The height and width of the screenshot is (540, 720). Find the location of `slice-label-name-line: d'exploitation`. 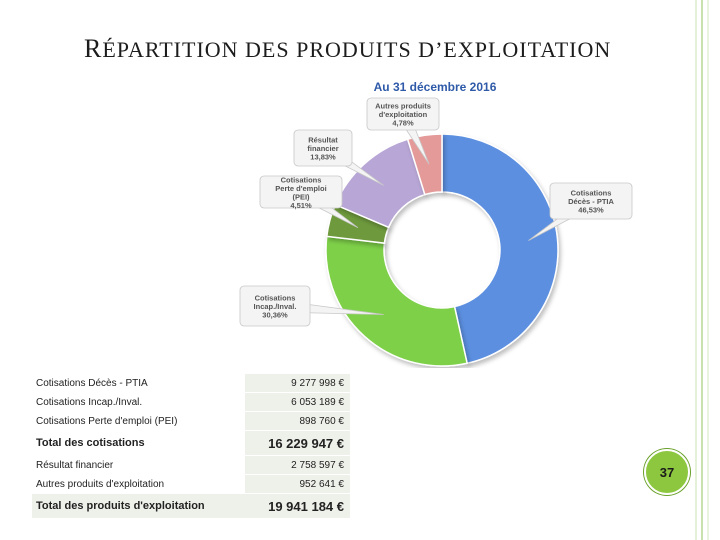

slice-label-name-line: d'exploitation is located at coordinates (403, 114).